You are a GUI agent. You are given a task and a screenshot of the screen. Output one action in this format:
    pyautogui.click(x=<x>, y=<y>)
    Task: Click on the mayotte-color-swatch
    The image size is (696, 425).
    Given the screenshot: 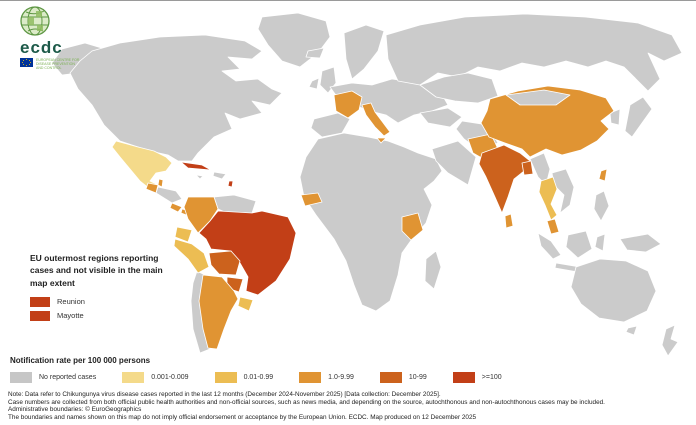 What is the action you would take?
    pyautogui.click(x=40, y=315)
    